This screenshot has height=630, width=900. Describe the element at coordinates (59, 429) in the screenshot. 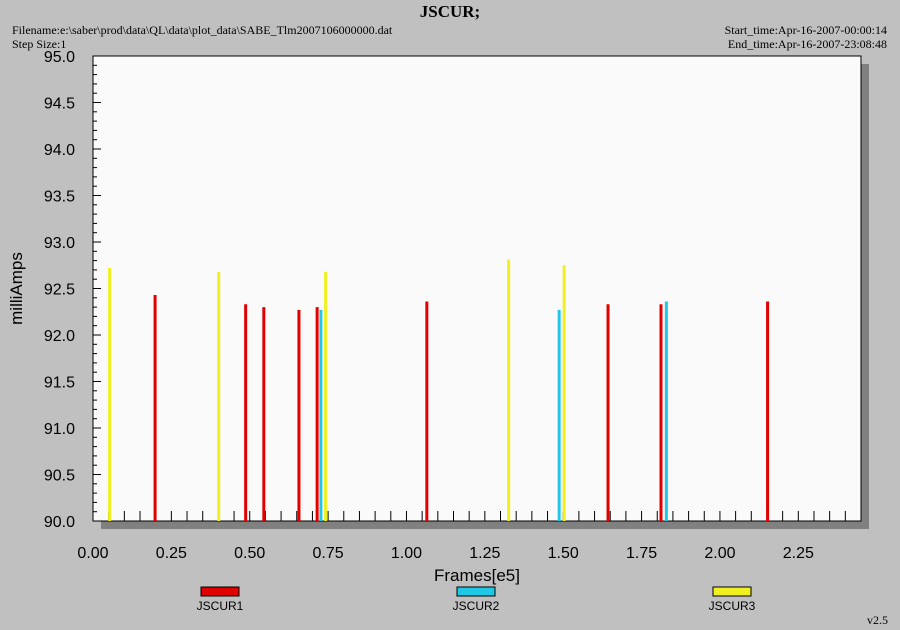

I see `y-tick-label: 91.0` at that location.